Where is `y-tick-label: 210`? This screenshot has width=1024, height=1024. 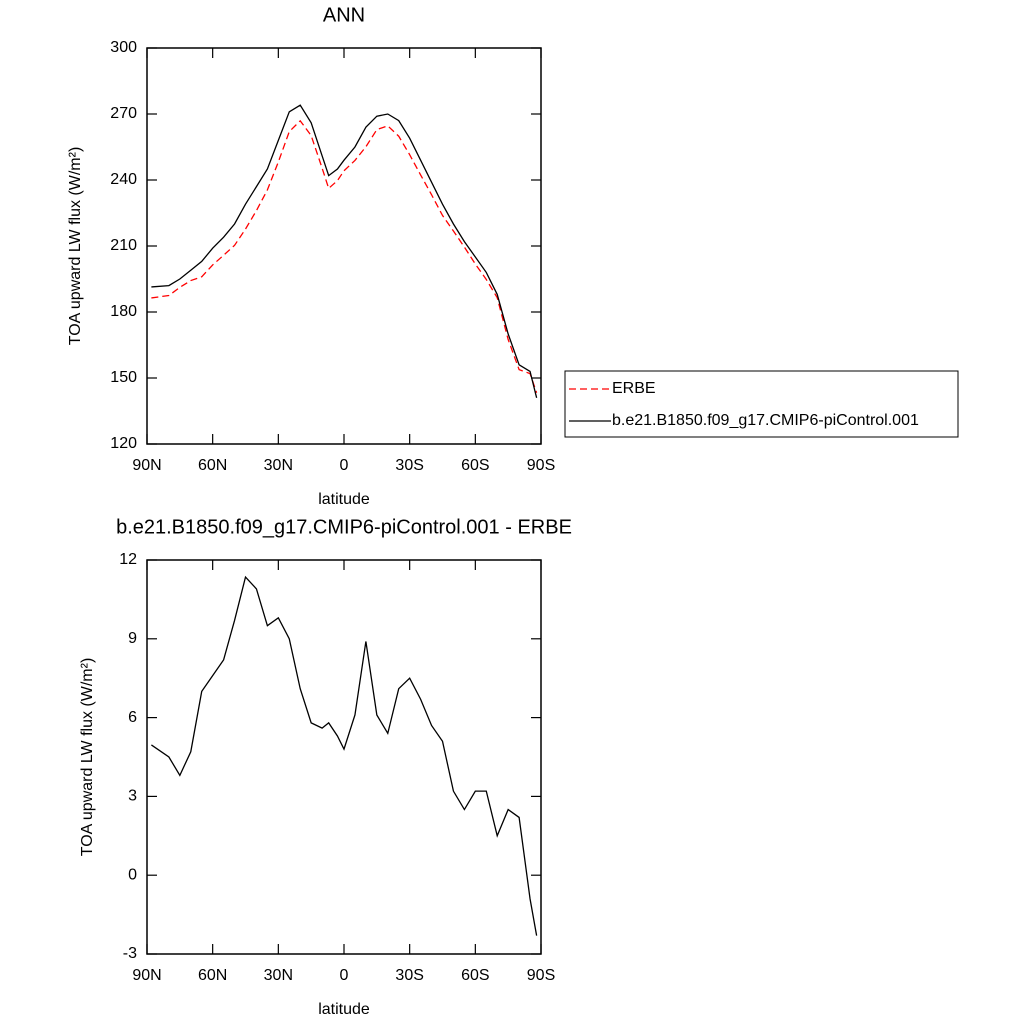 y-tick-label: 210 is located at coordinates (123, 245).